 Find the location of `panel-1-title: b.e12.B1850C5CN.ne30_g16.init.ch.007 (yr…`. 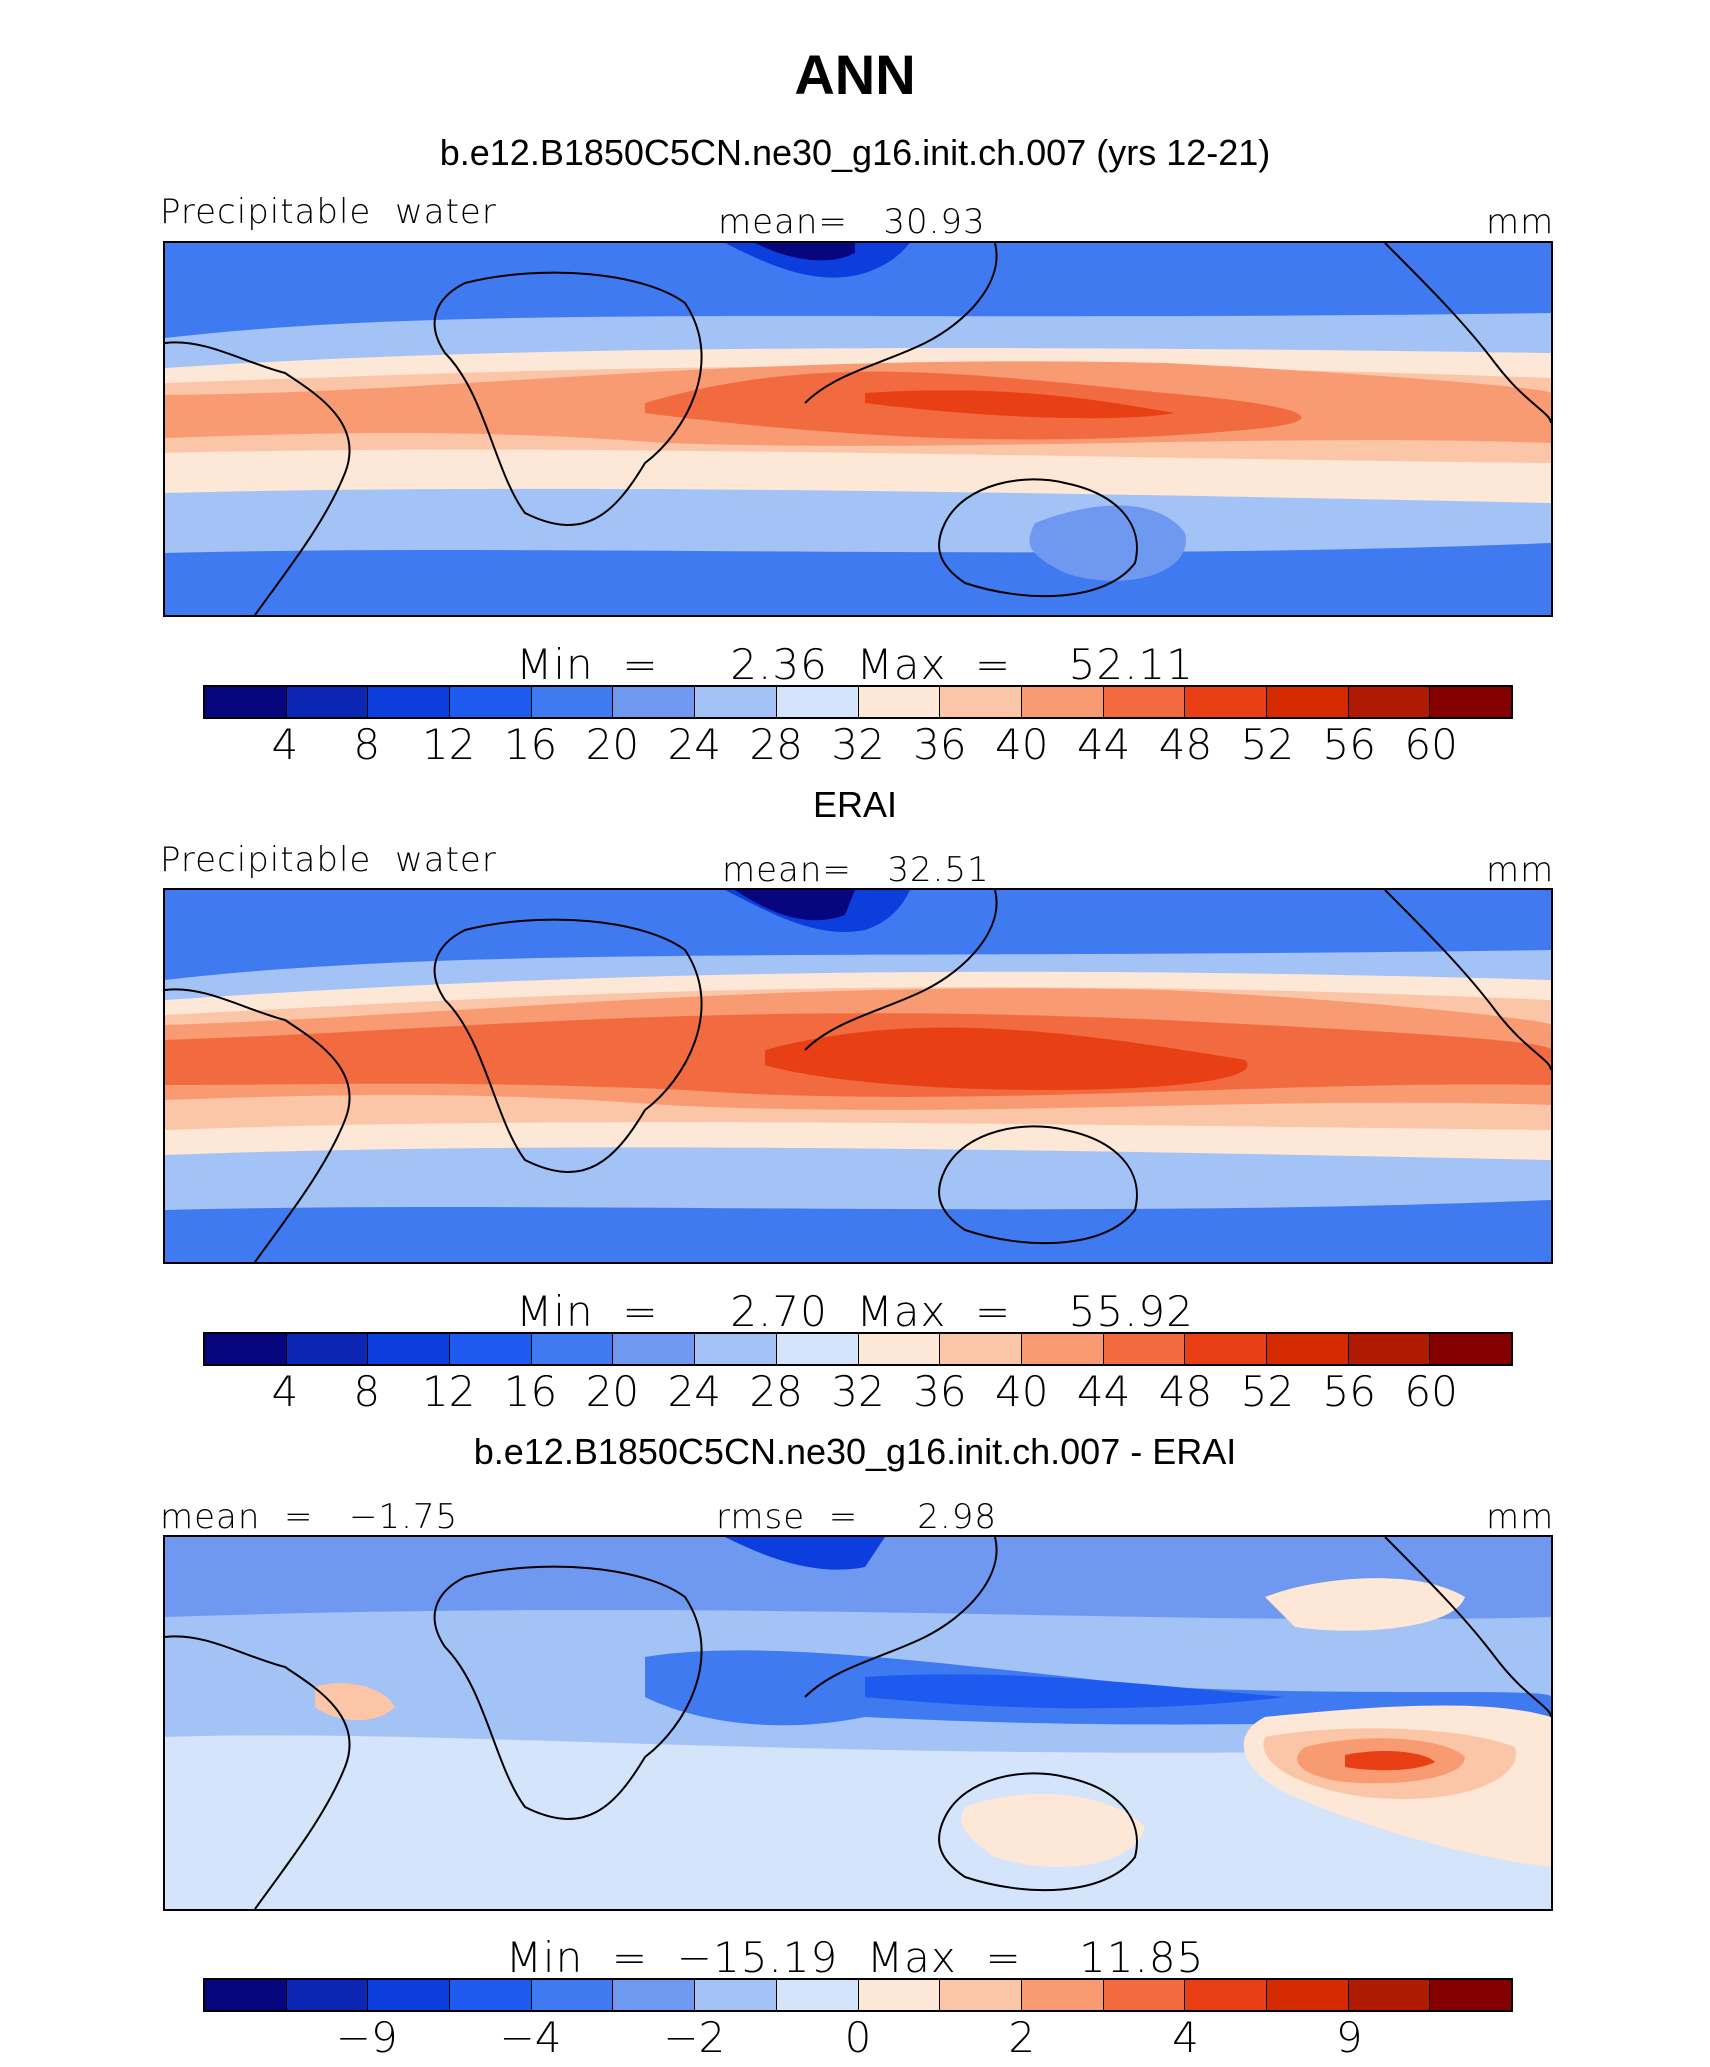

panel-1-title: b.e12.B1850C5CN.ne30_g16.init.ch.007 (yr… is located at coordinates (855, 152).